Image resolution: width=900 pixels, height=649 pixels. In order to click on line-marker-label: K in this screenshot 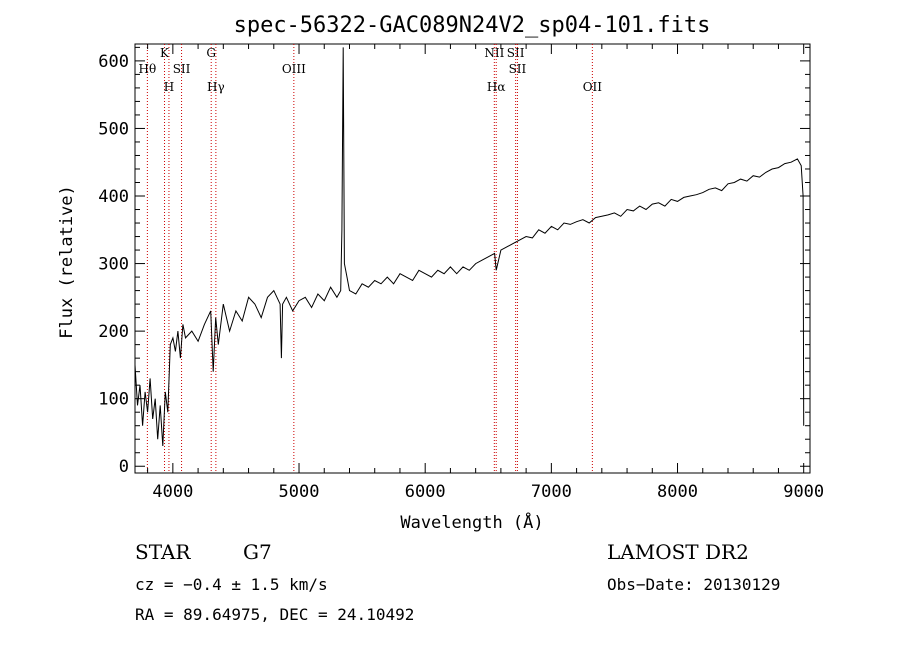, I will do `click(165, 53)`.